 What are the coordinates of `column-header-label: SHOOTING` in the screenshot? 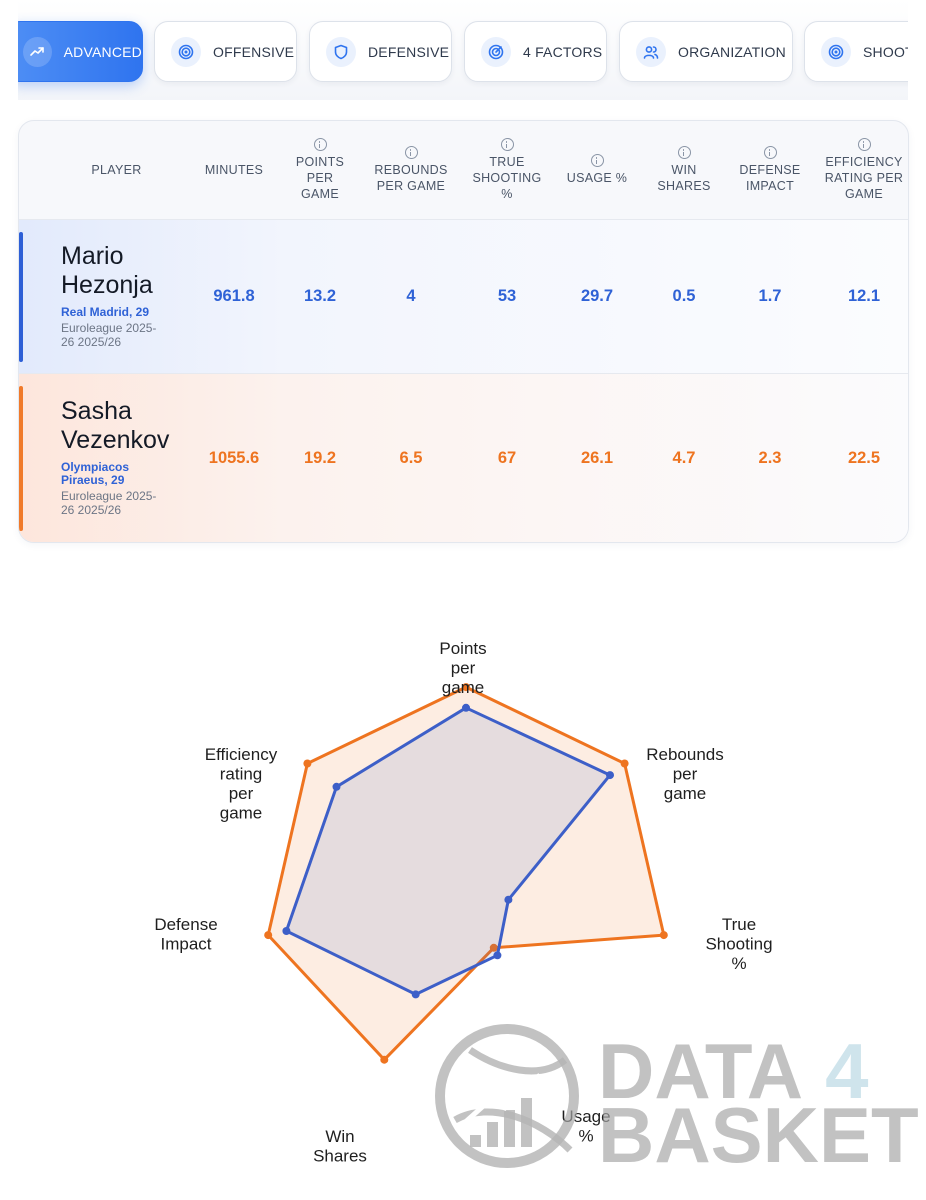 It's located at (507, 178).